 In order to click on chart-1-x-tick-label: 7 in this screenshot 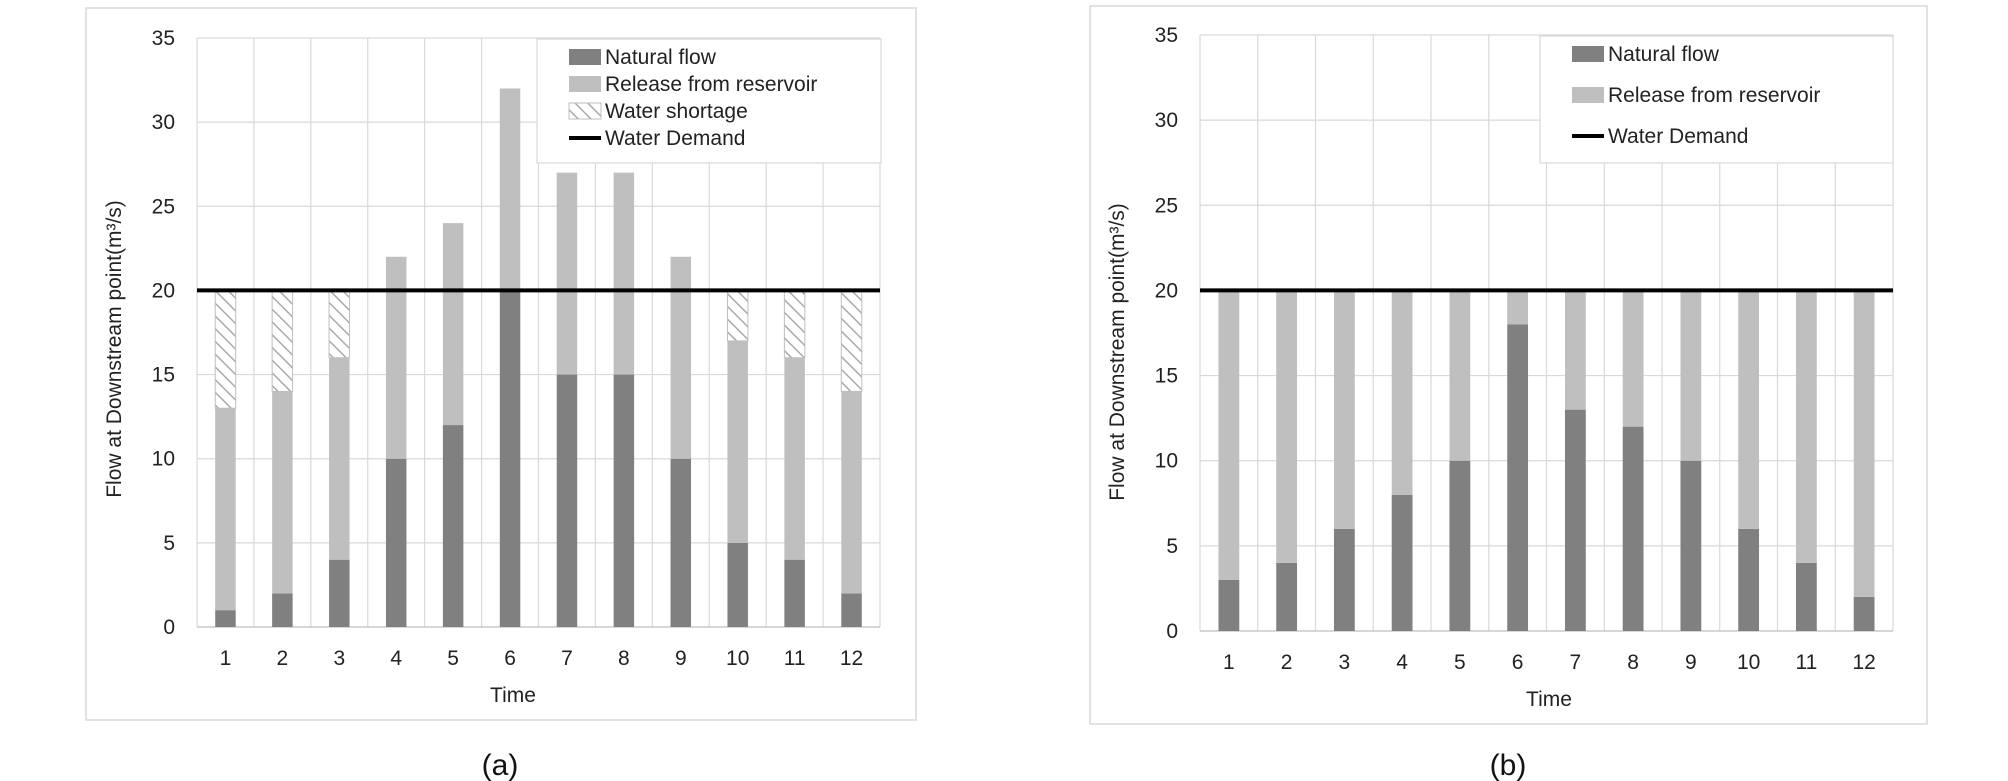, I will do `click(1576, 662)`.